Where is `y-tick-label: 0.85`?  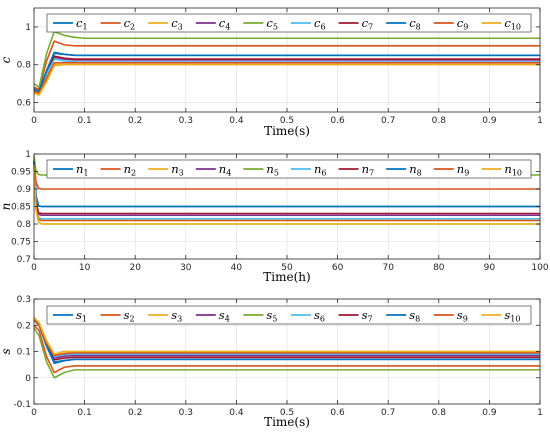 y-tick-label: 0.85 is located at coordinates (21, 208).